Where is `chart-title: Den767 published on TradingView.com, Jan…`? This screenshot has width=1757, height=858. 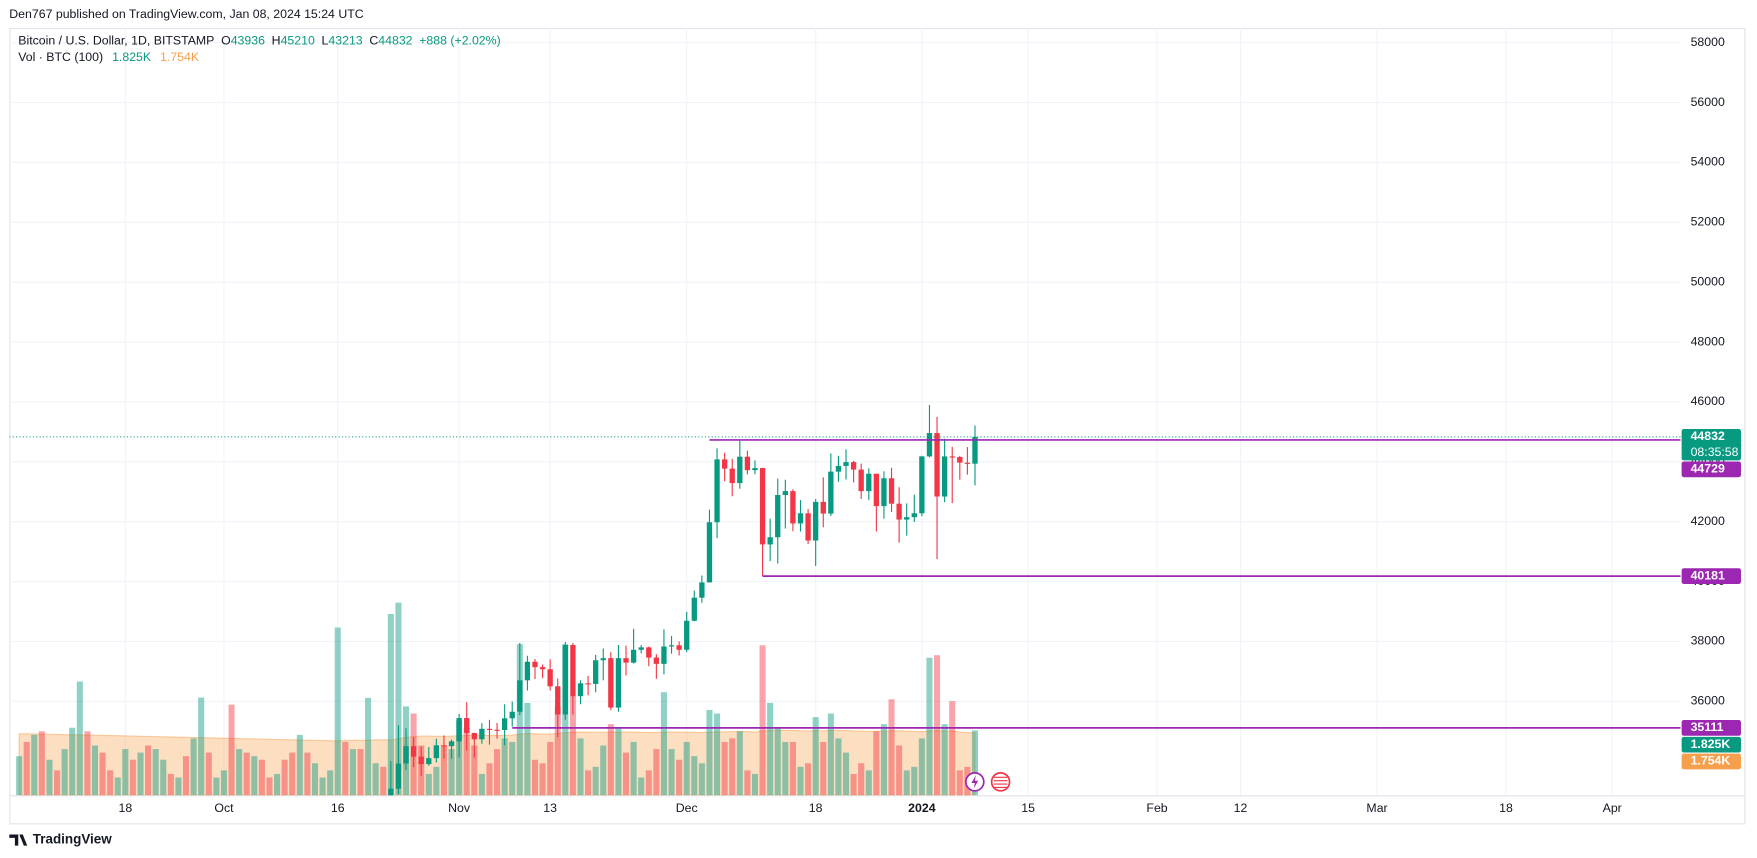
chart-title: Den767 published on TradingView.com, Jan… is located at coordinates (186, 14).